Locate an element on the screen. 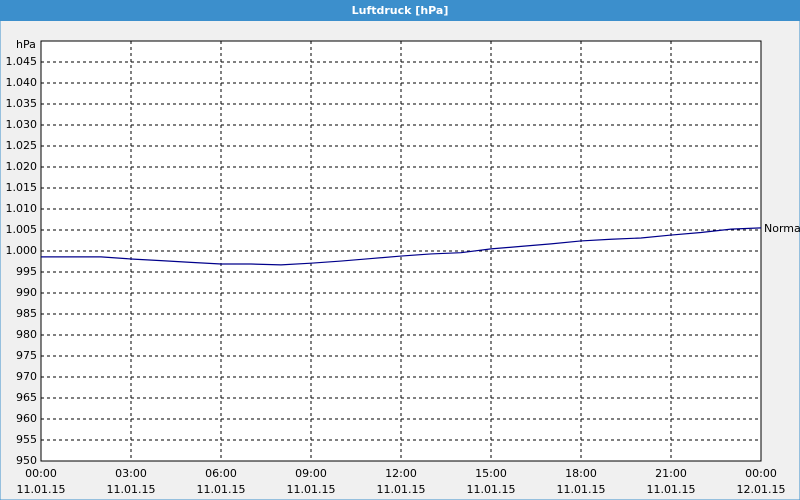 The height and width of the screenshot is (500, 800). y-tick-label: 995 is located at coordinates (26, 271).